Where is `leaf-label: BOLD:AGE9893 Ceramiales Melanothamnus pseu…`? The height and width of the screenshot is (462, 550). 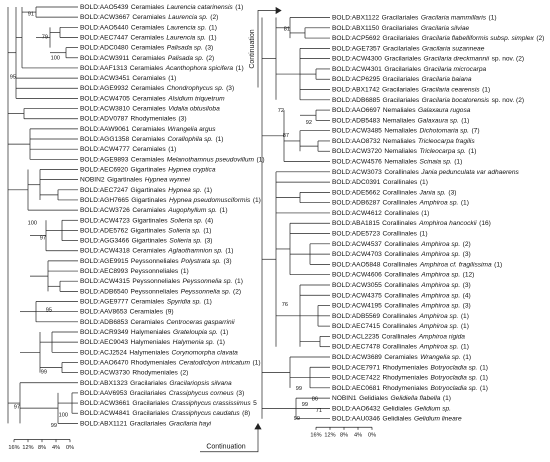 leaf-label: BOLD:AGE9893 Ceramiales Melanothamnus pseu… is located at coordinates (172, 159).